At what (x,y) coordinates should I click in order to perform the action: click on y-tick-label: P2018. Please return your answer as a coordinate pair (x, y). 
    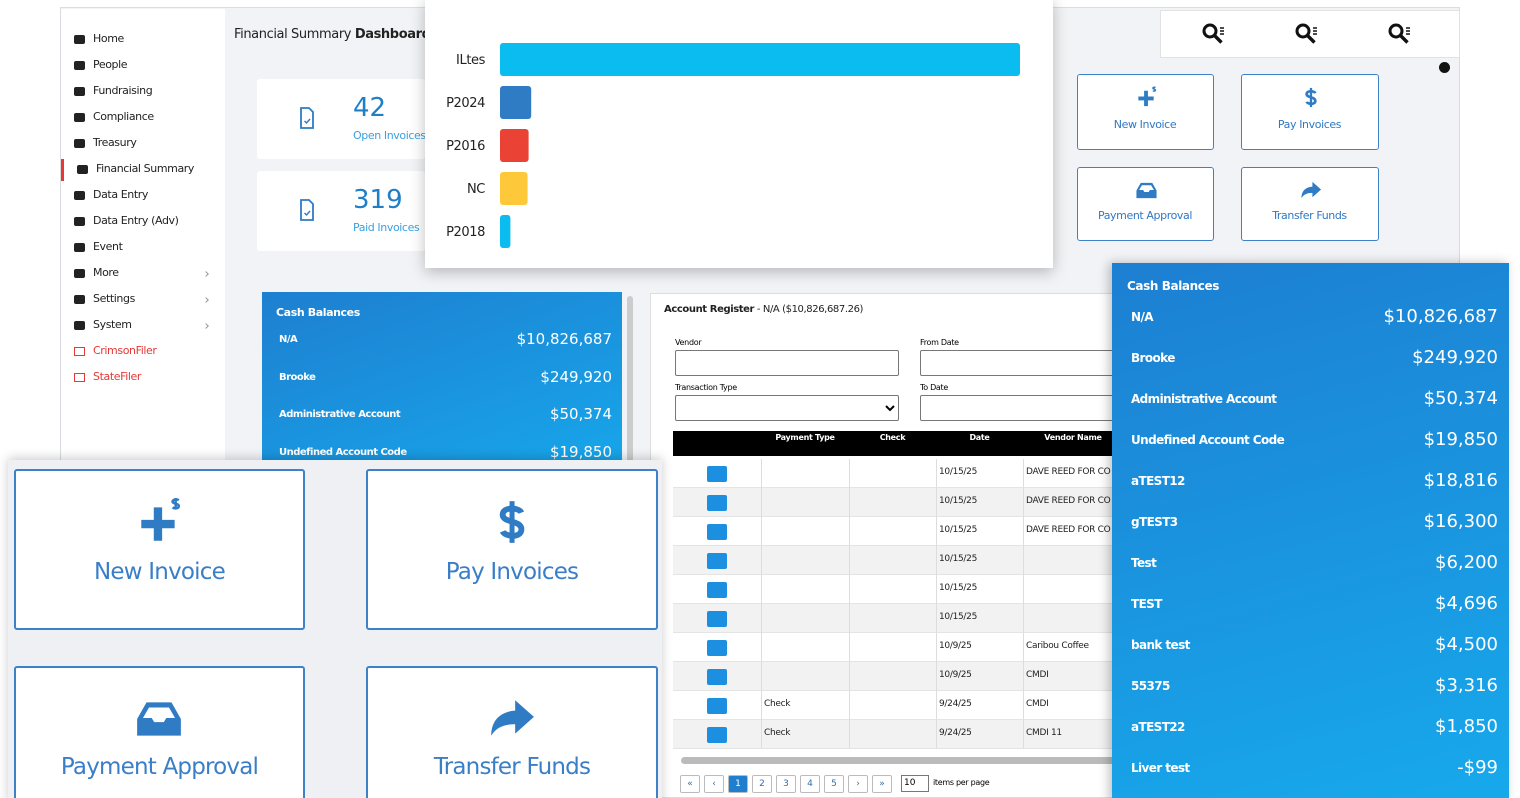
    Looking at the image, I should click on (465, 232).